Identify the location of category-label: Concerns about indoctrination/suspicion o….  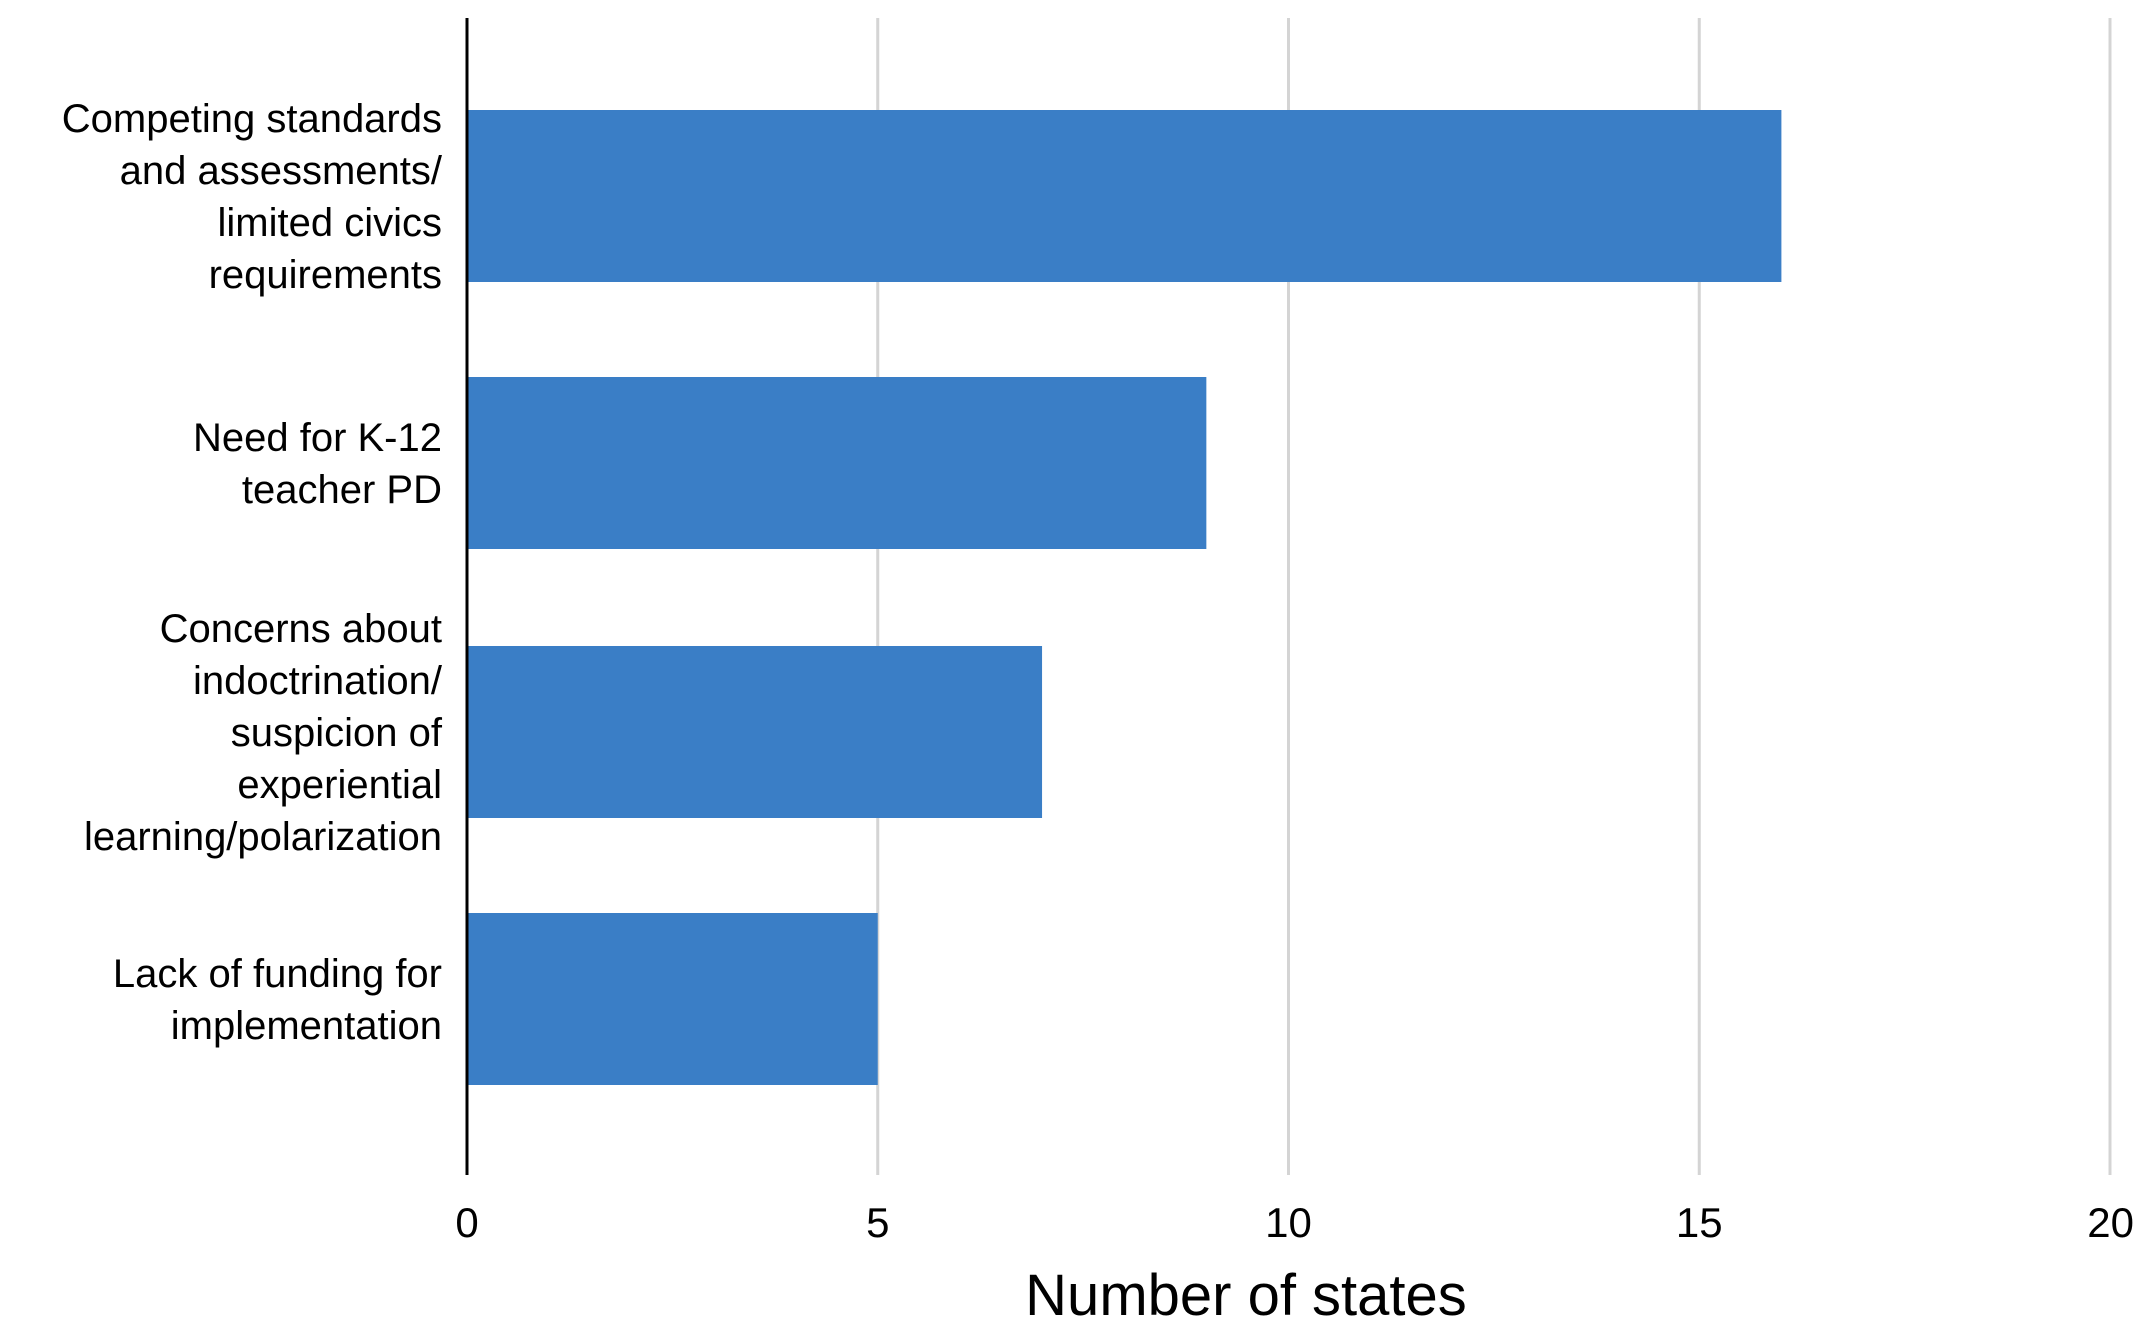
(263, 733).